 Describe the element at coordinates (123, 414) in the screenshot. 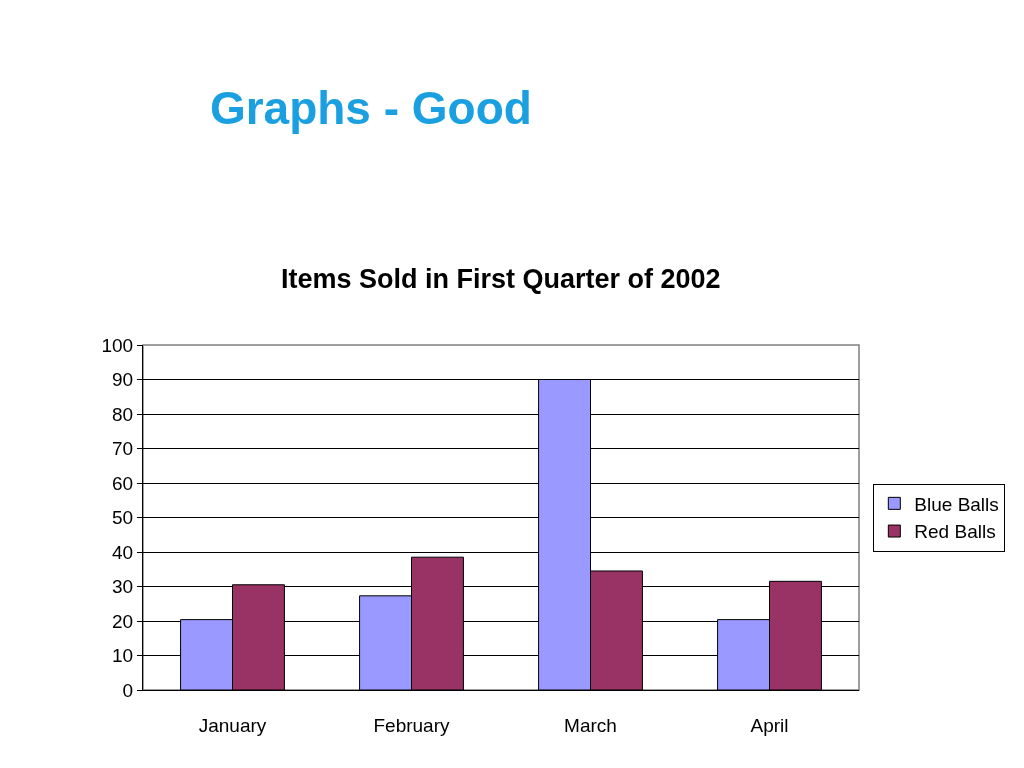

I see `y-tick-label: 80` at that location.